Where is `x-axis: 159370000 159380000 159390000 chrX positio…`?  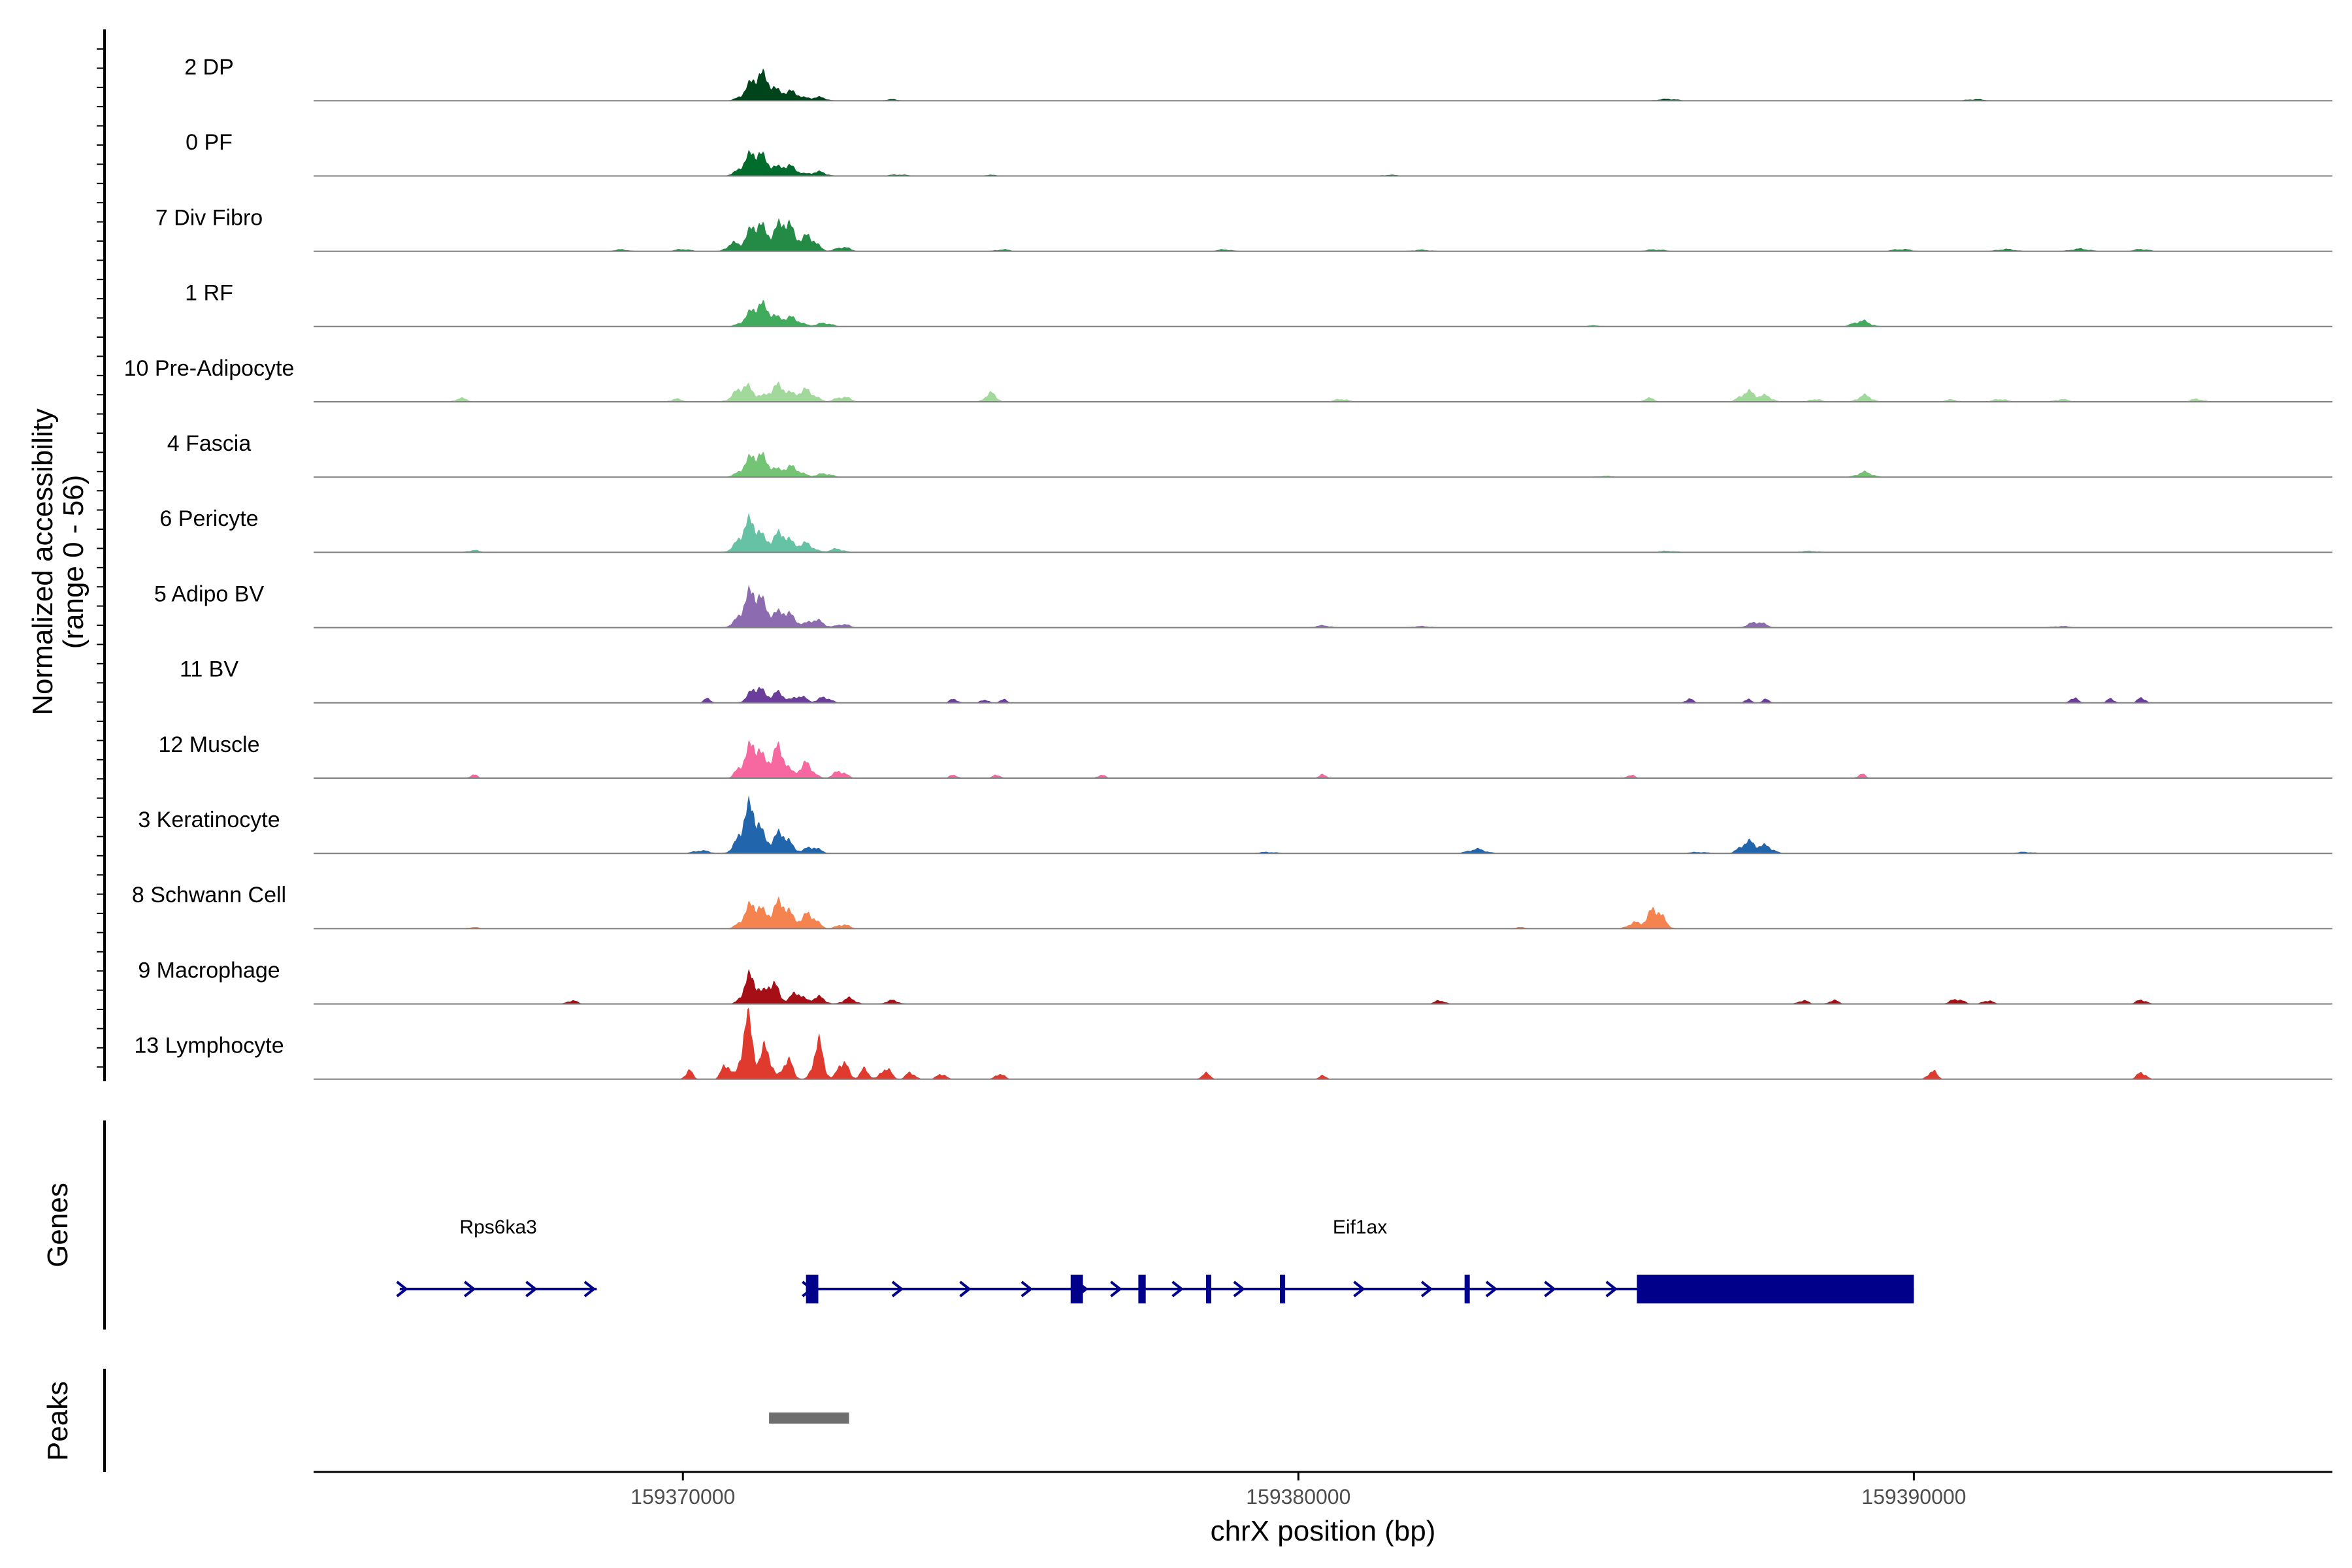
x-axis: 159370000 159380000 159390000 chrX positio… is located at coordinates (1323, 1509).